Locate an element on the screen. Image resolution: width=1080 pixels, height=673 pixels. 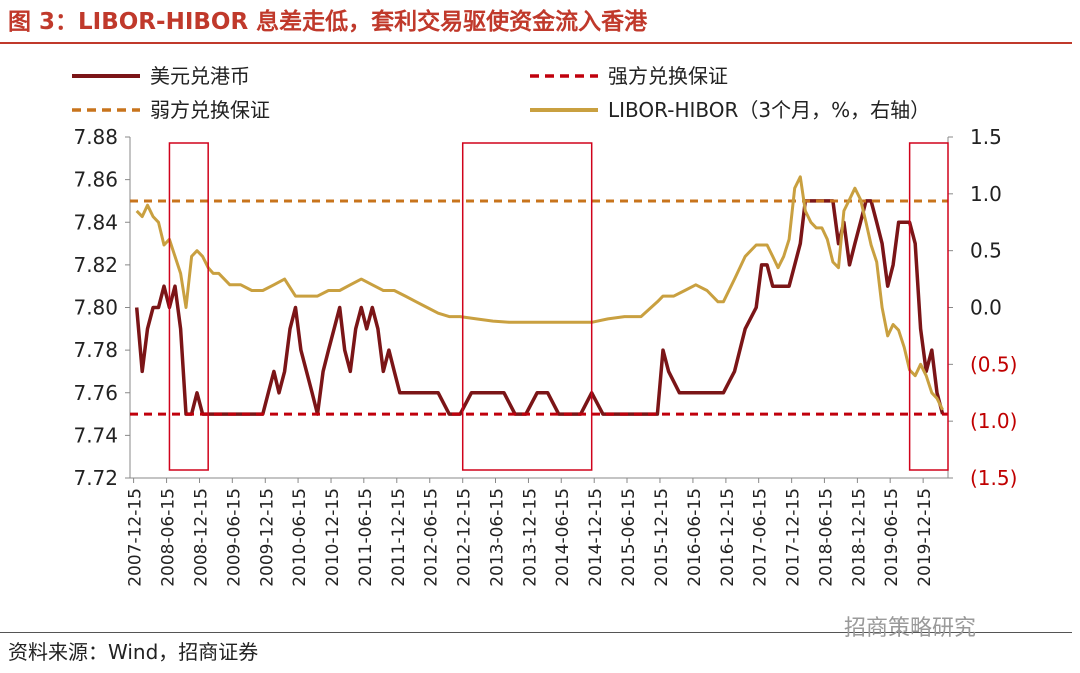
x-tick-label: 2010-06-15 is located at coordinates (300, 537).